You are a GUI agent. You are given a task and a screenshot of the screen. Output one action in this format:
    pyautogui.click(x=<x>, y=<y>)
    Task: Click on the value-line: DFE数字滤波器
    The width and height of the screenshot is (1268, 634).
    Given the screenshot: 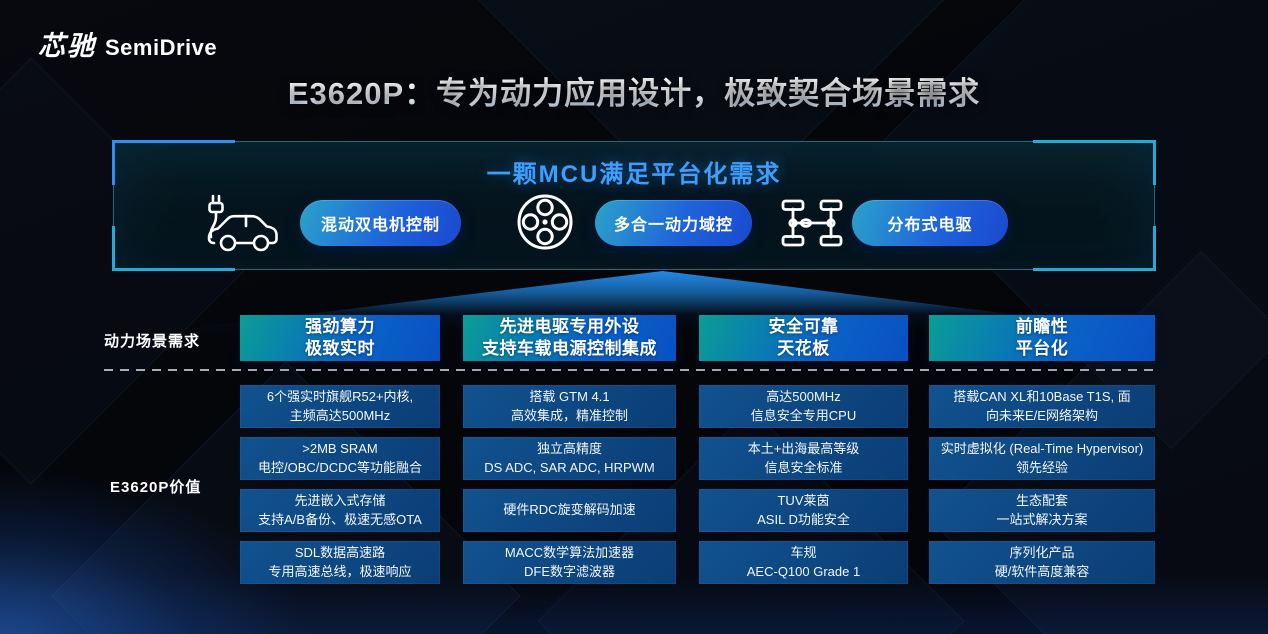 What is the action you would take?
    pyautogui.click(x=569, y=571)
    